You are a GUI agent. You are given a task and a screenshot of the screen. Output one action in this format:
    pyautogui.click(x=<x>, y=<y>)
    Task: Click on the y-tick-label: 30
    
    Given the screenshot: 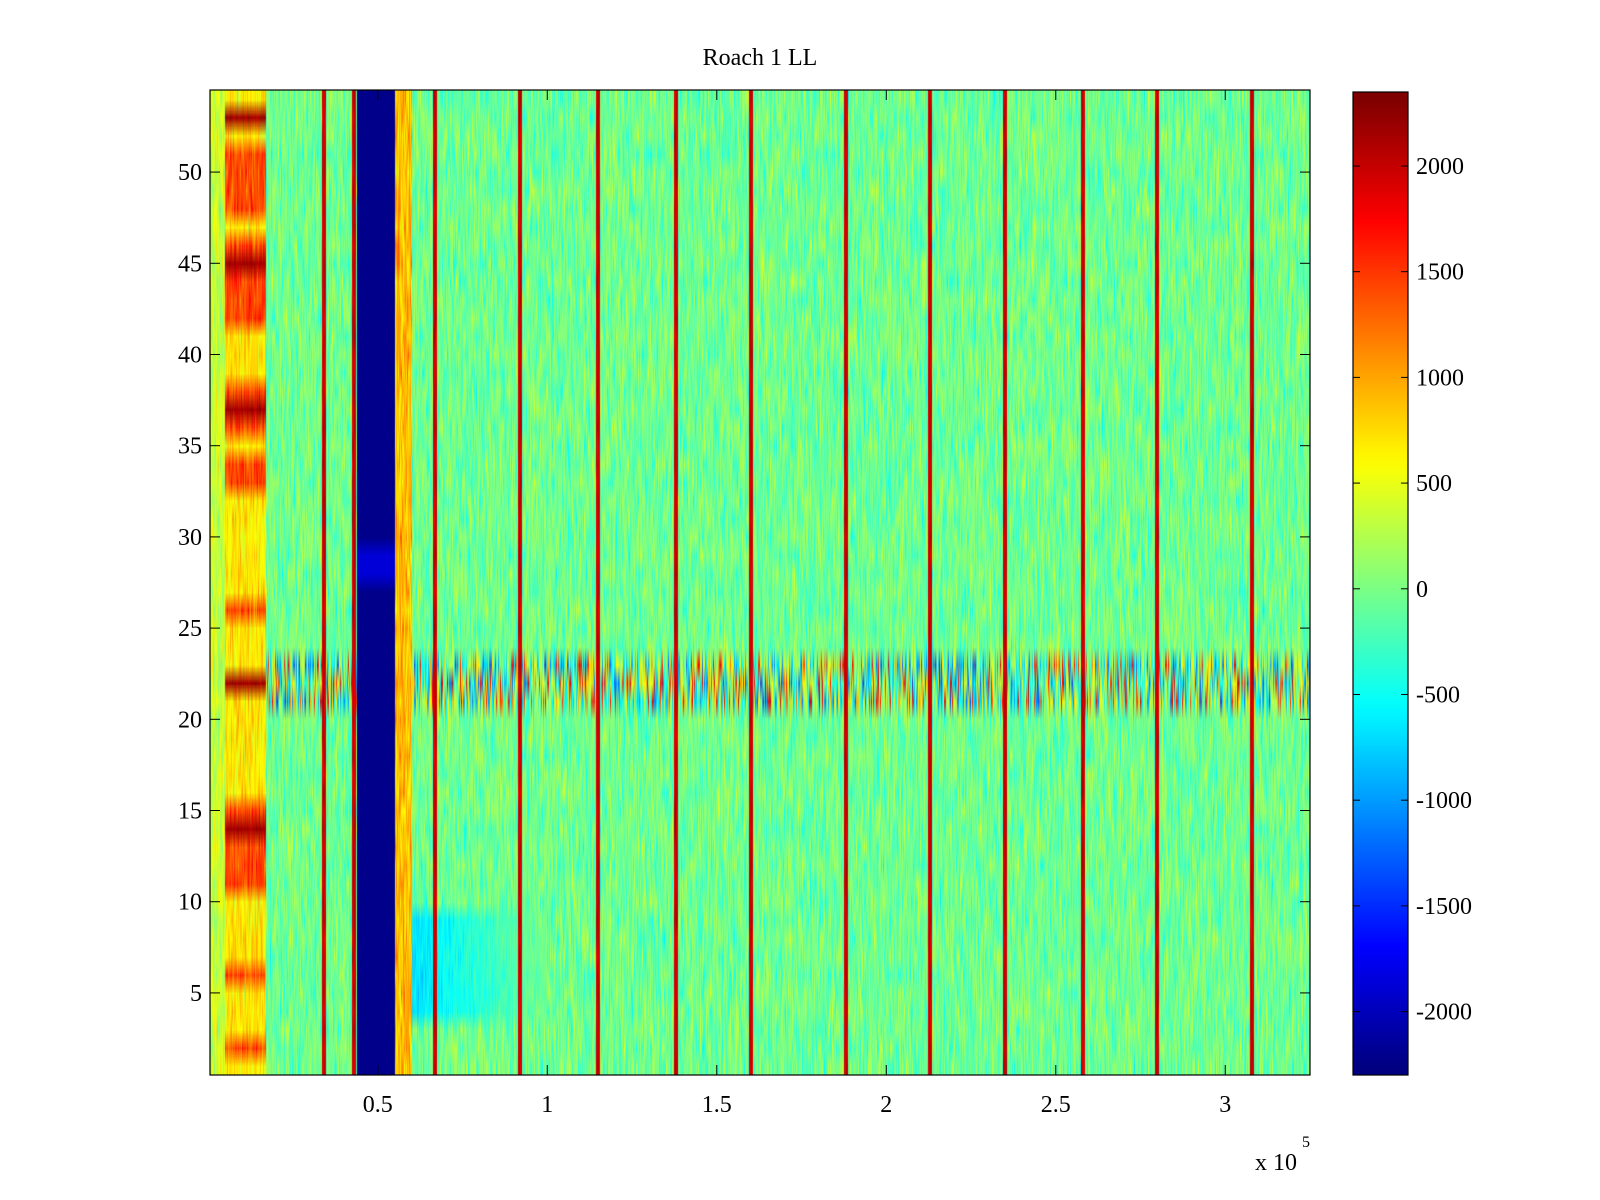 What is the action you would take?
    pyautogui.click(x=190, y=538)
    